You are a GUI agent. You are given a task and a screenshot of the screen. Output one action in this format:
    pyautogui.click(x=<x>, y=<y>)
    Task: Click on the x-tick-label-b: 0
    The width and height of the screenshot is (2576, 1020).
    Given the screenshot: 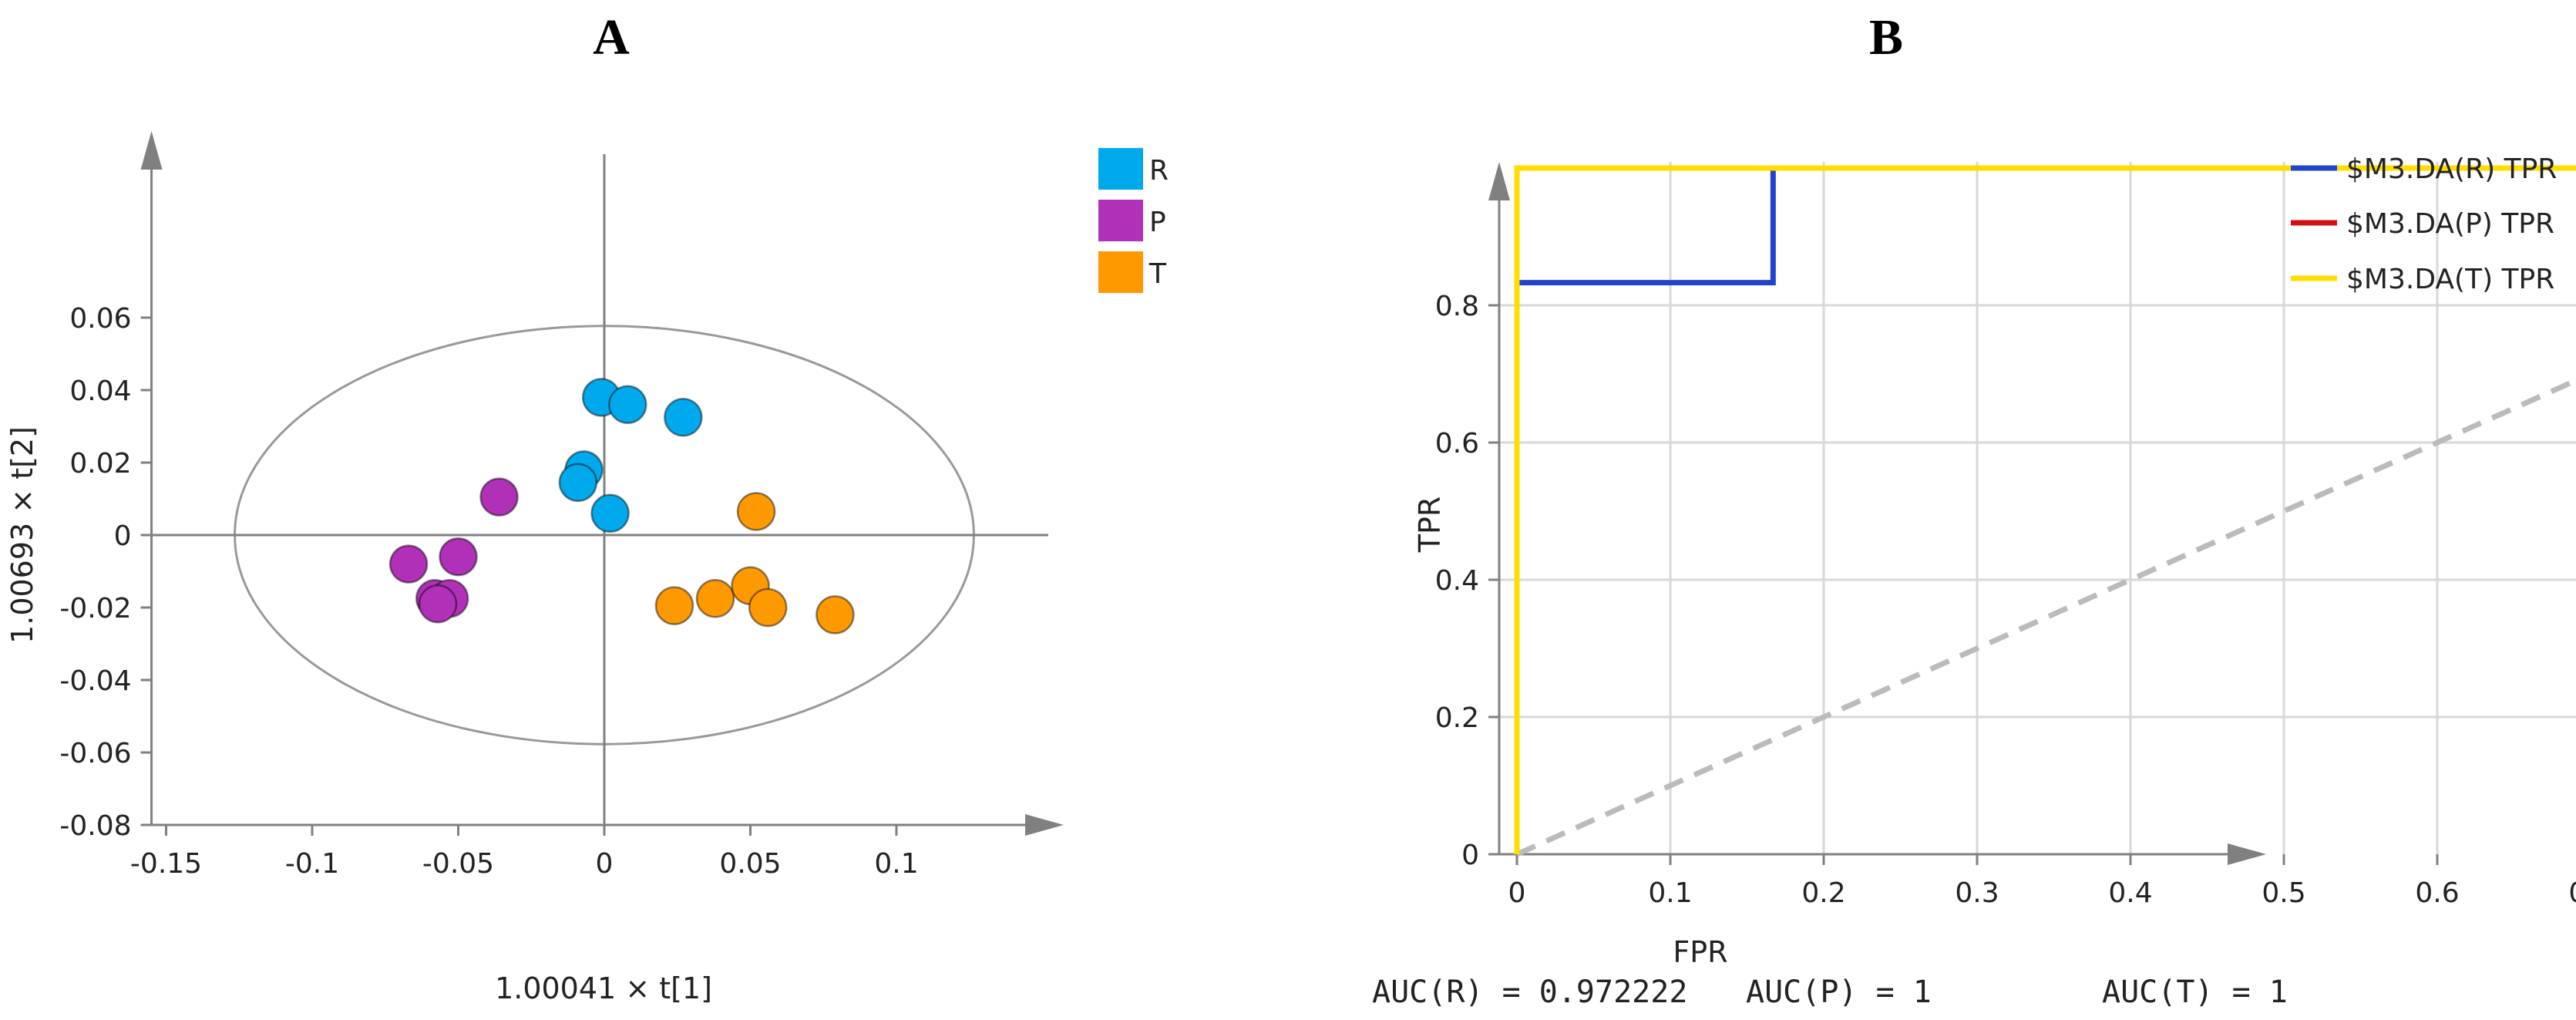 What is the action you would take?
    pyautogui.click(x=1517, y=893)
    